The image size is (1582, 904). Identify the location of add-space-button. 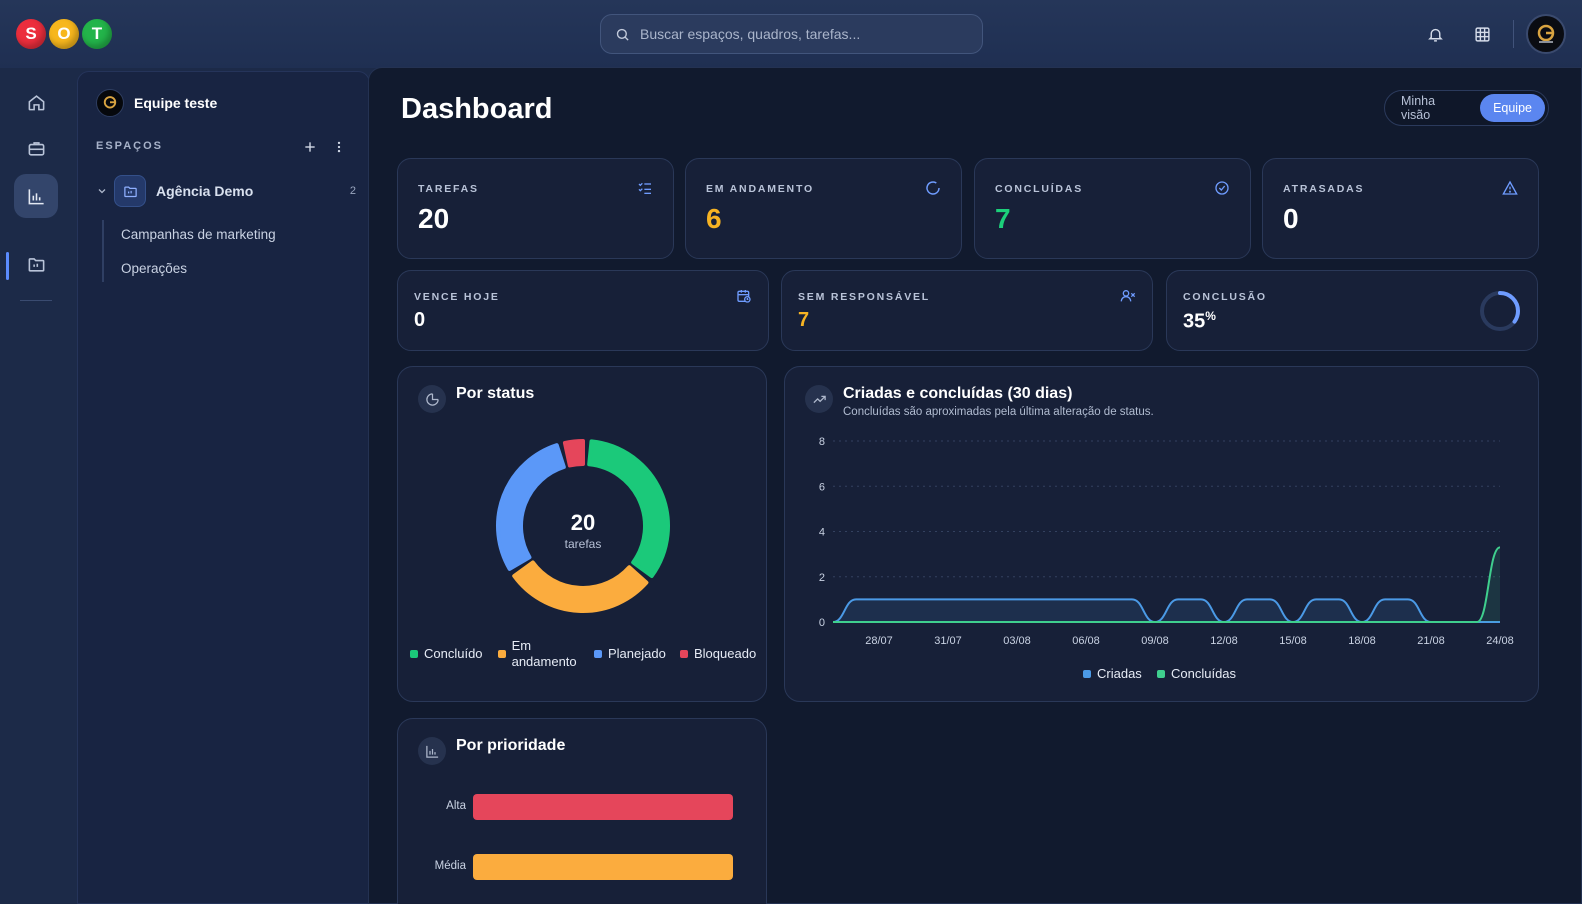
(310, 147).